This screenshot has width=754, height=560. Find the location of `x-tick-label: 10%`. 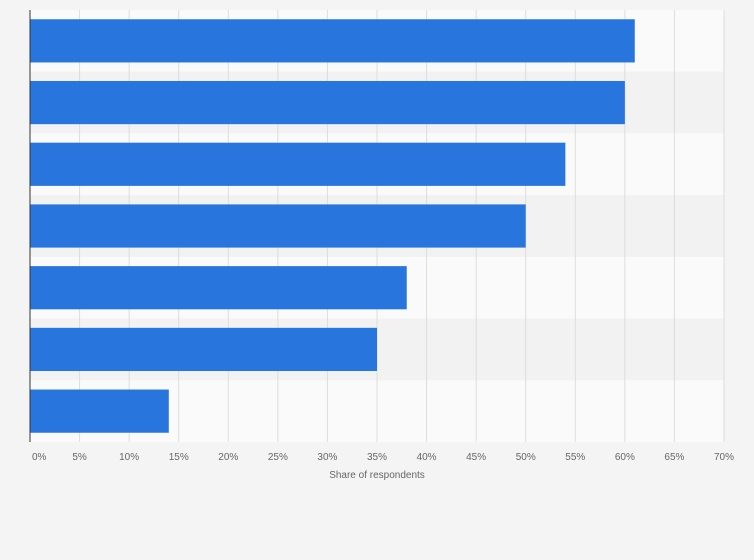

x-tick-label: 10% is located at coordinates (129, 457).